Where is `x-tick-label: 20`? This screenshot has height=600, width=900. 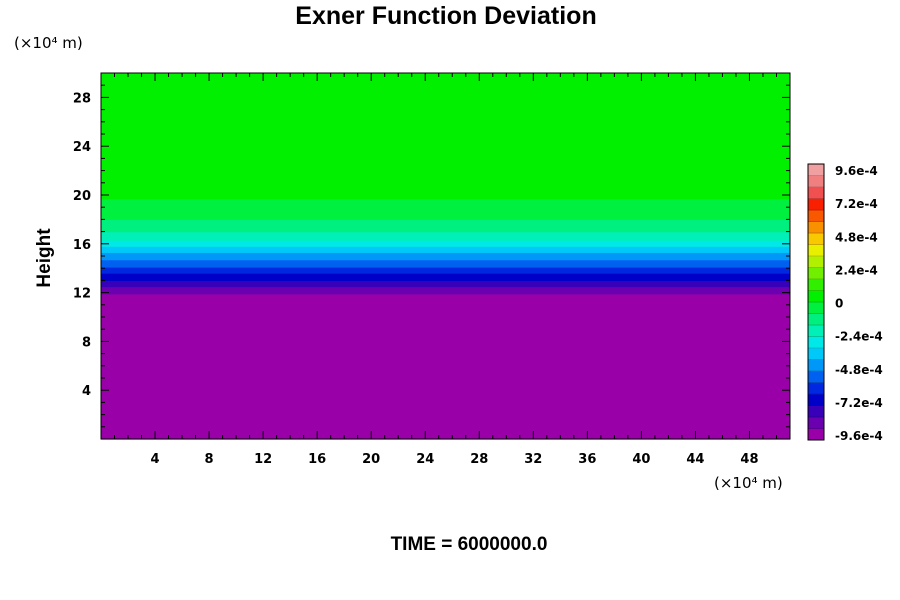
x-tick-label: 20 is located at coordinates (371, 459).